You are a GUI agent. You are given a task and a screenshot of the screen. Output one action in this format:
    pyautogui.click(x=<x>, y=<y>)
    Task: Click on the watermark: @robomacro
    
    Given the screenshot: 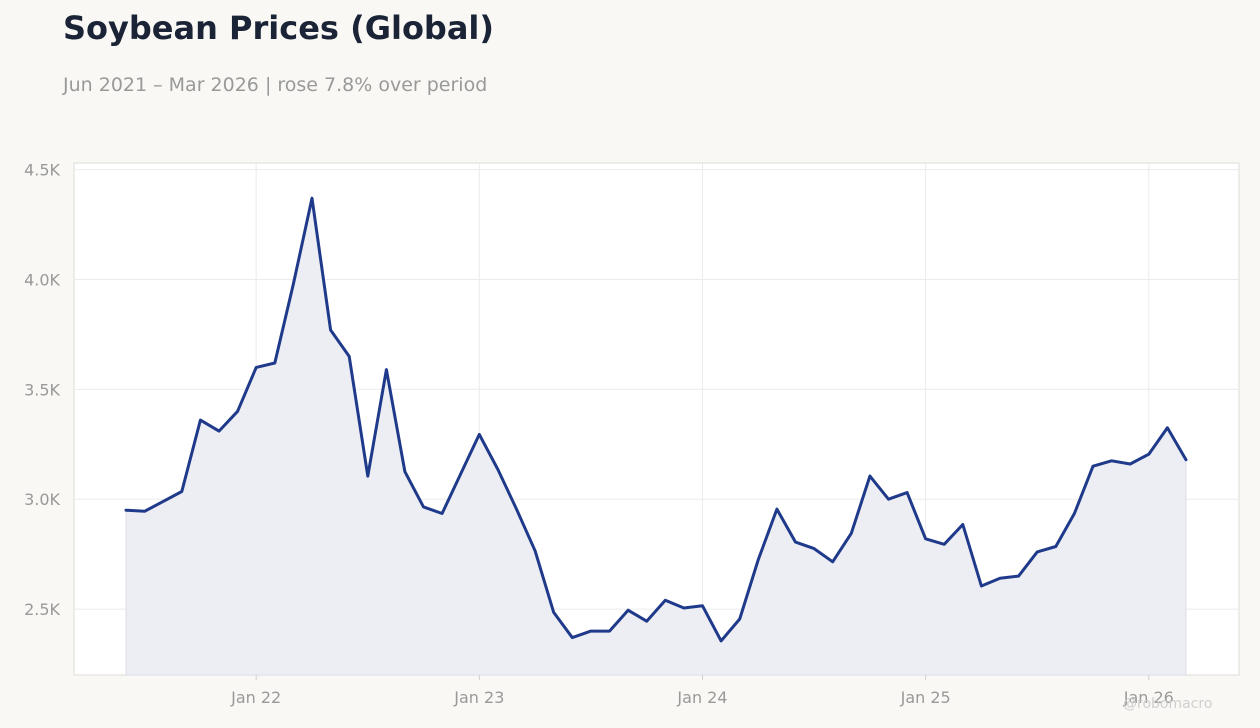 What is the action you would take?
    pyautogui.click(x=1168, y=704)
    